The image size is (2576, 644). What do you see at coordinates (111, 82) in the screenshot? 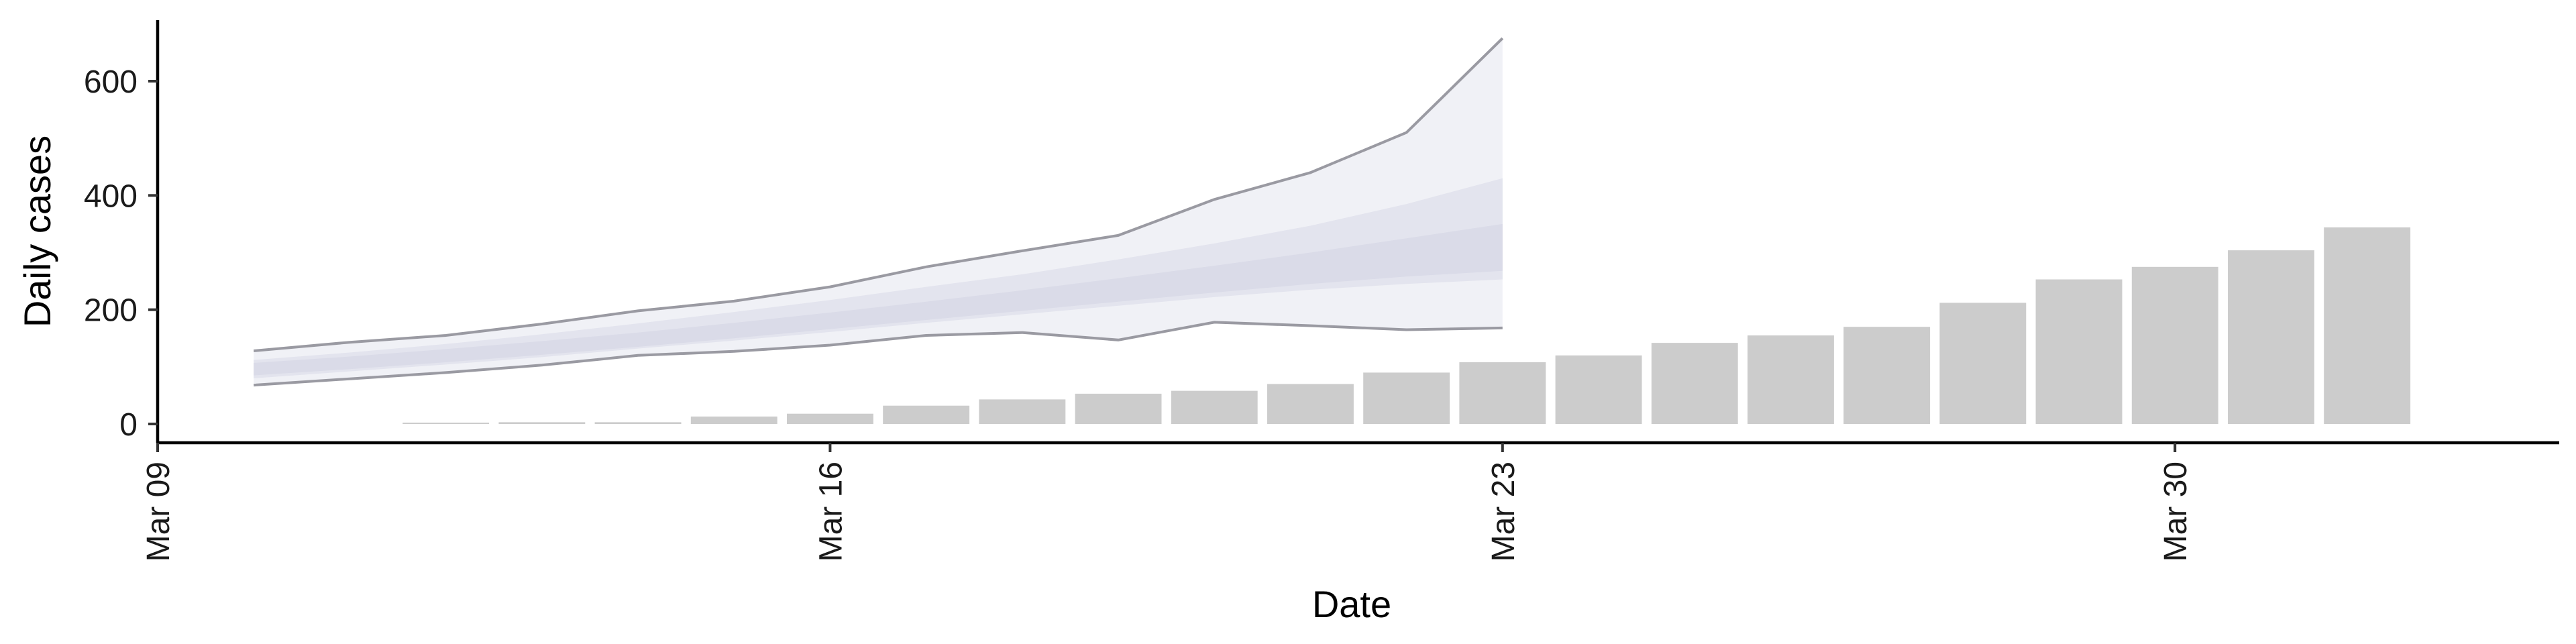
I see `y-tick-label: 600` at bounding box center [111, 82].